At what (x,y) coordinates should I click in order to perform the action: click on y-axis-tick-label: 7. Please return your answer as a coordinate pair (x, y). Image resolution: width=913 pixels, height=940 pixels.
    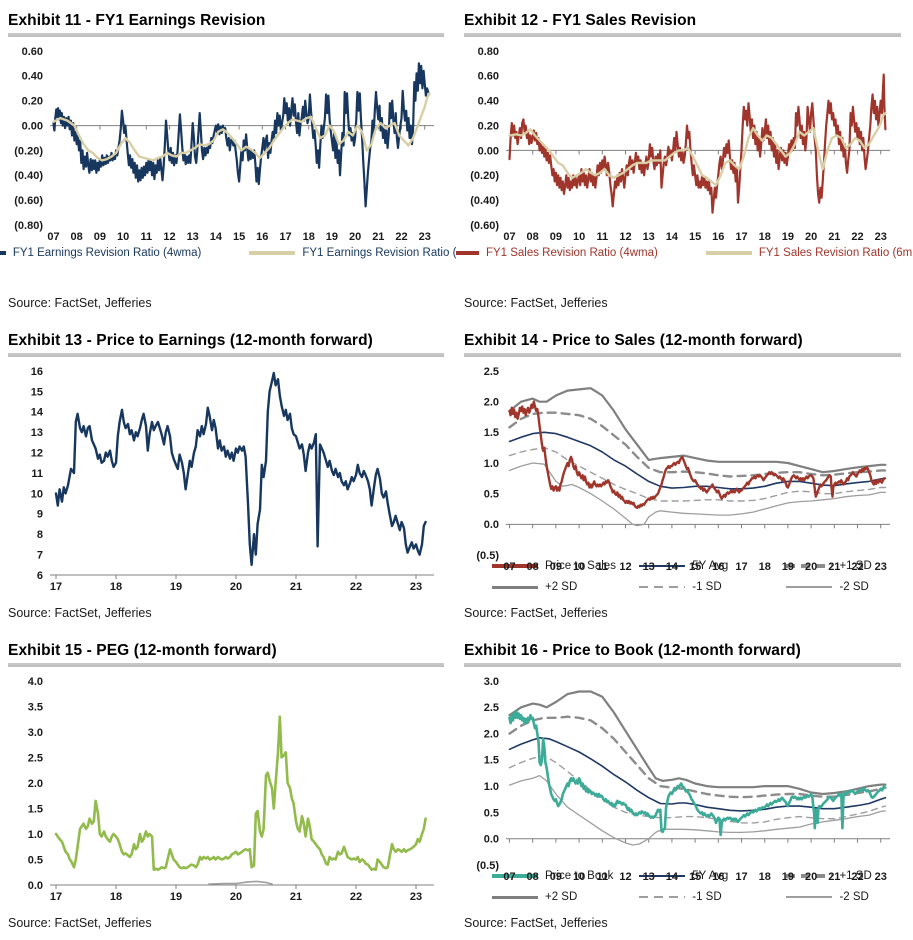
    Looking at the image, I should click on (40, 555).